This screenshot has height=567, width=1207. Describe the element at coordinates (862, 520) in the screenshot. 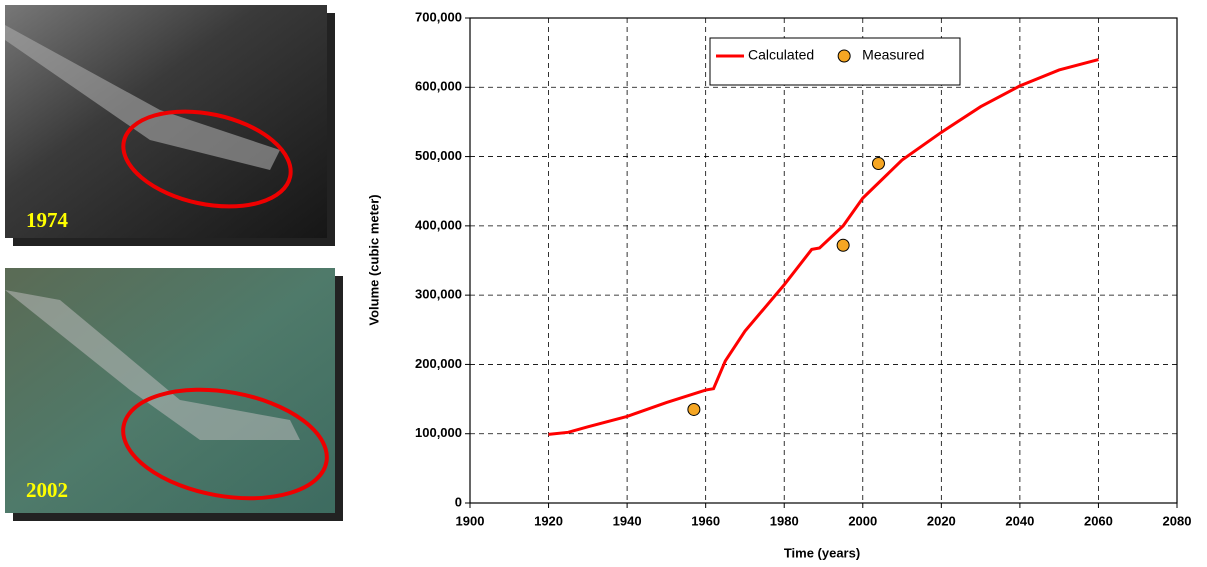

I see `x-tick-label: 2000` at that location.